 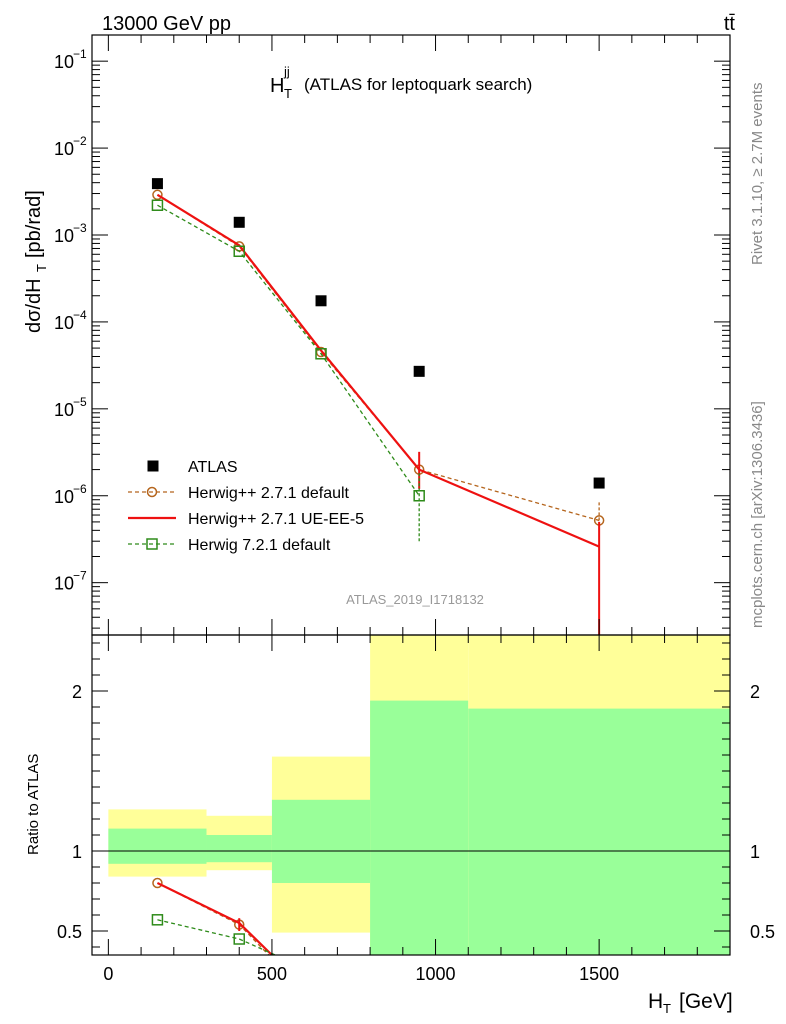 I want to click on main-ytick-label-exp: −3, so click(x=80, y=228).